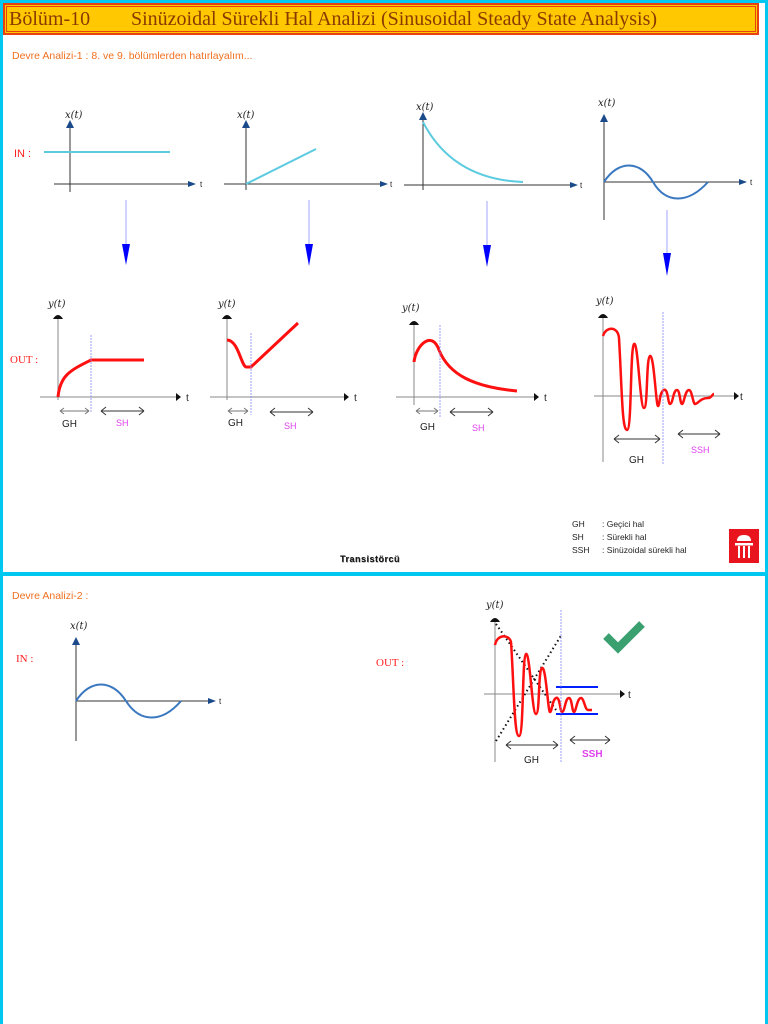 The image size is (768, 1024). What do you see at coordinates (624, 637) in the screenshot?
I see `checkmark-icon` at bounding box center [624, 637].